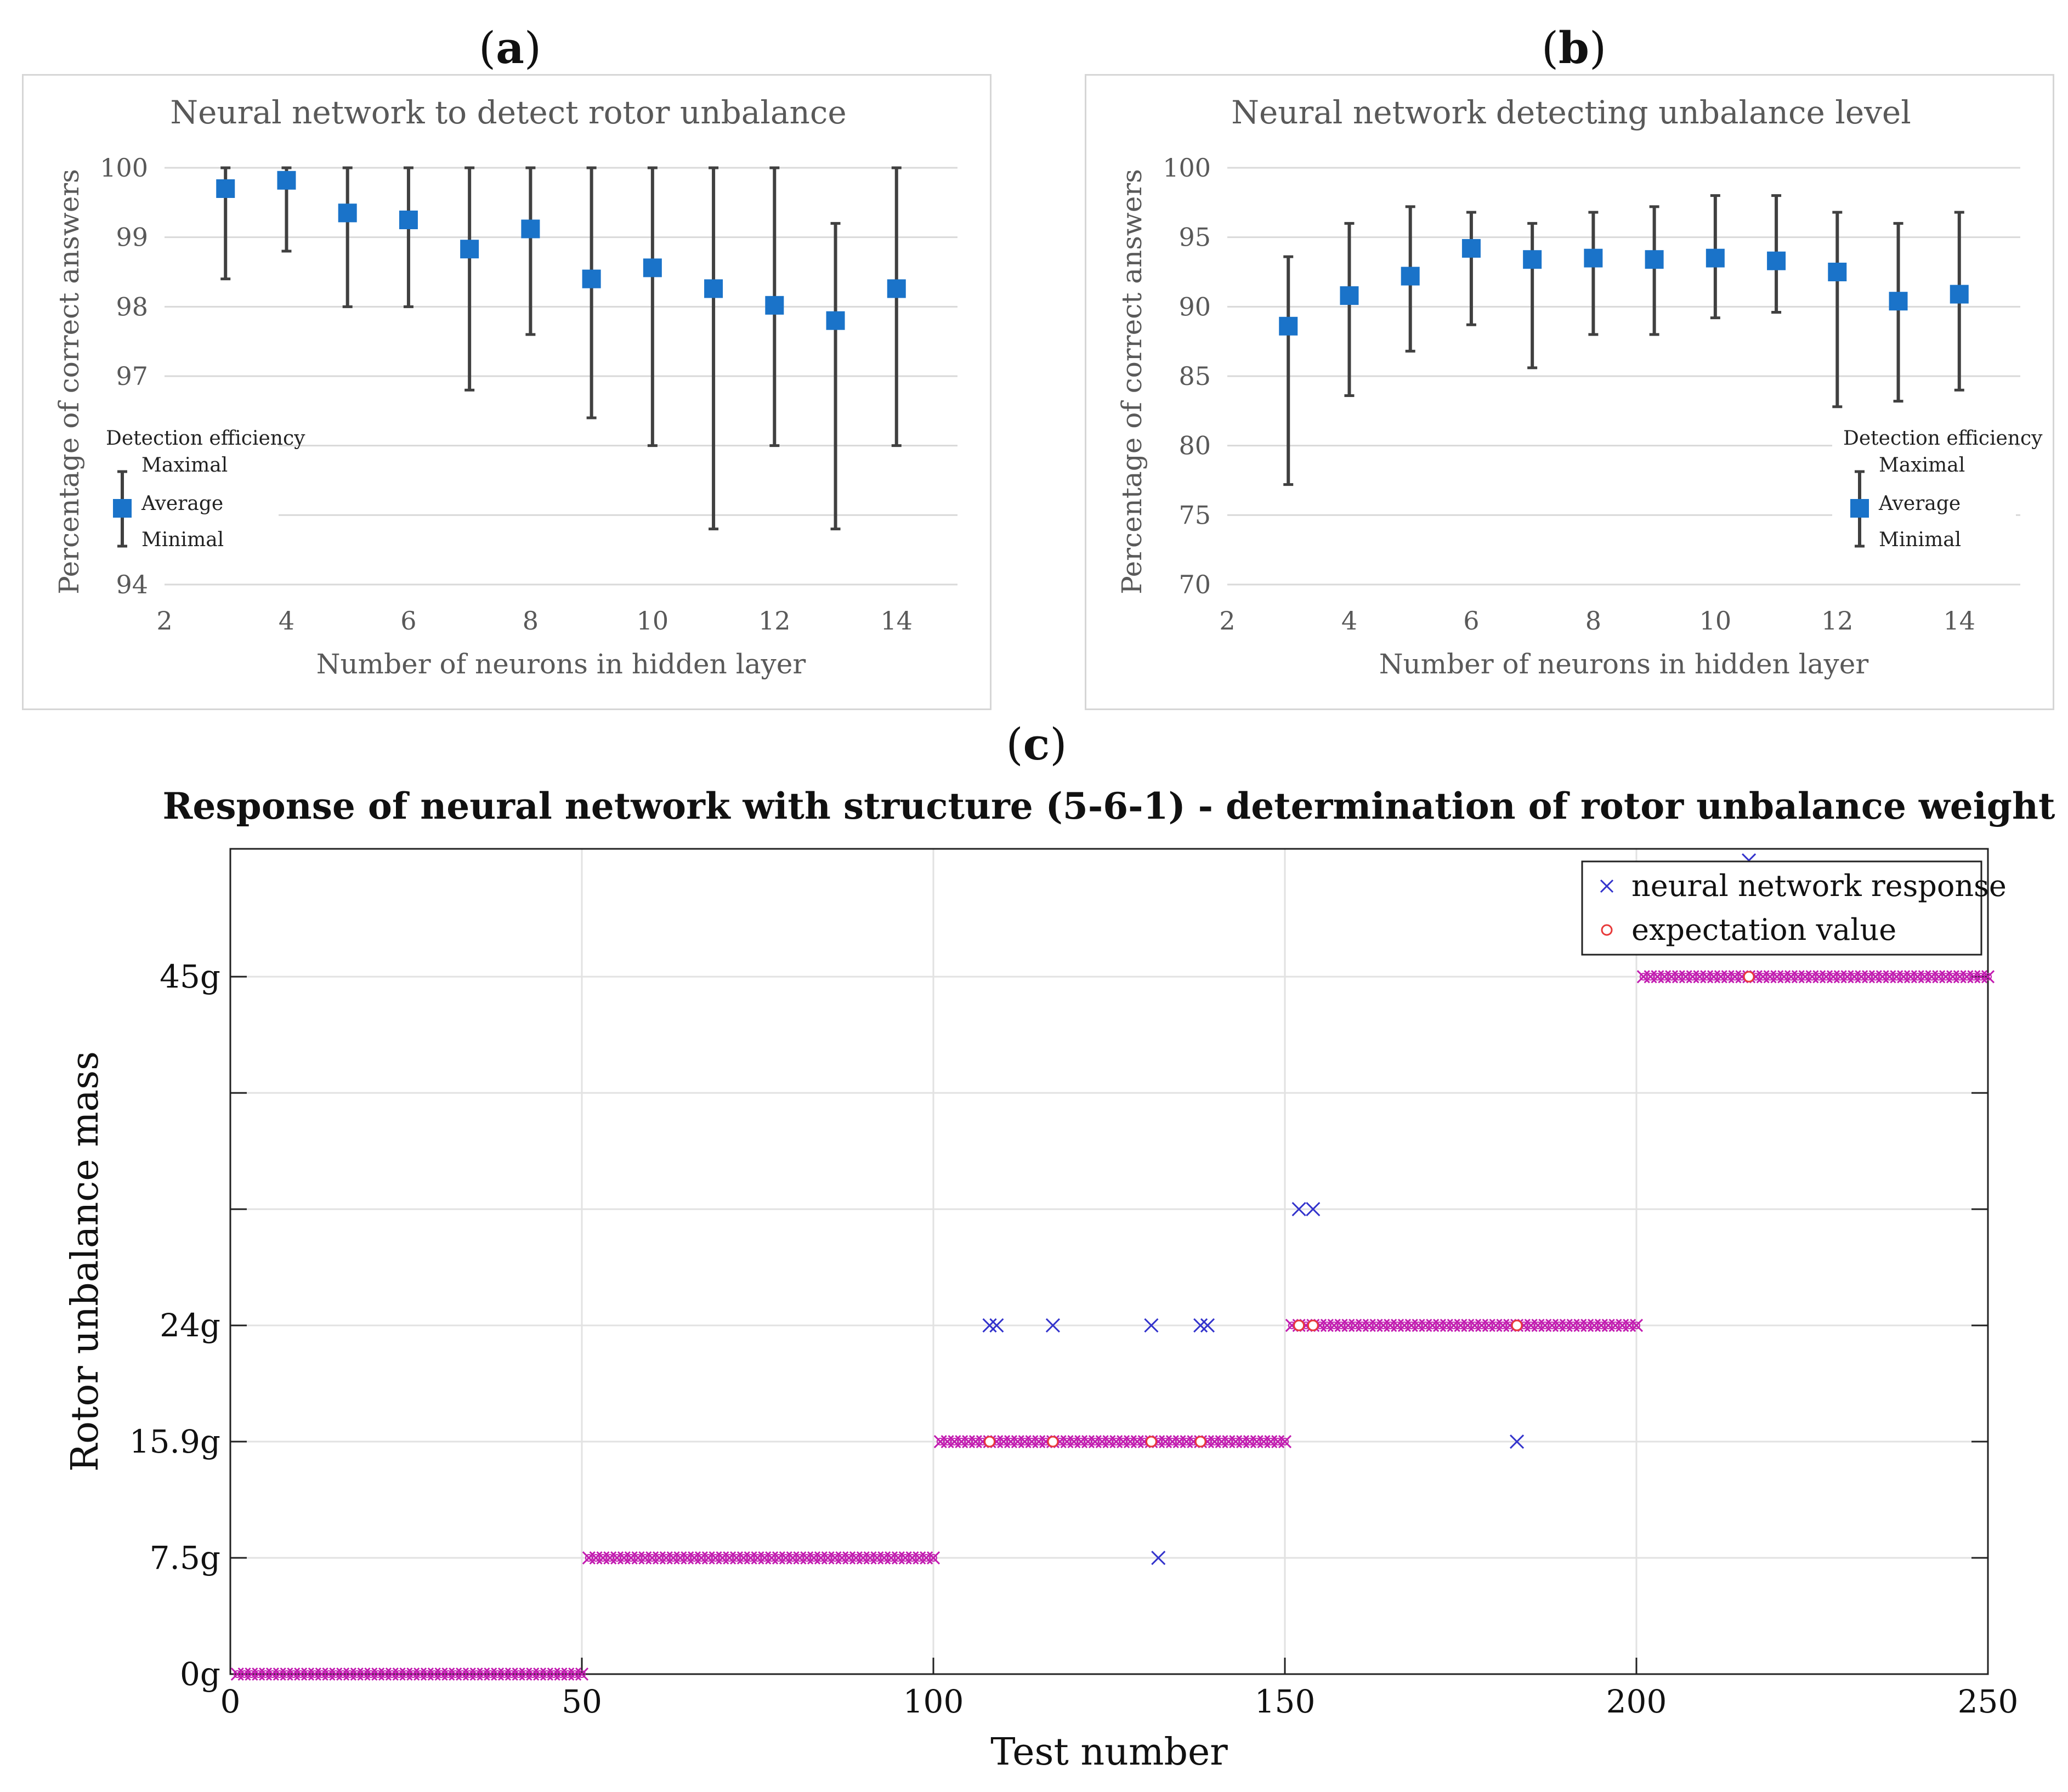  I want to click on y-tick-label: 98, so click(132, 306).